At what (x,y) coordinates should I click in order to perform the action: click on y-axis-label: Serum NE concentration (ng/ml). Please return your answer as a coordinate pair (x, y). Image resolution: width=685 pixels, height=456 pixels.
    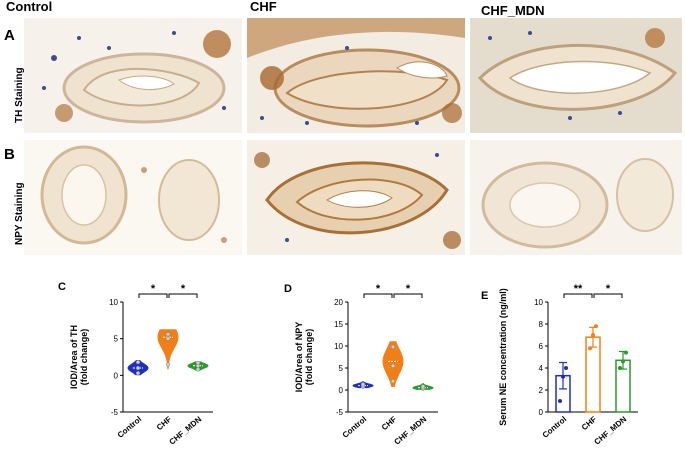
    Looking at the image, I should click on (503, 357).